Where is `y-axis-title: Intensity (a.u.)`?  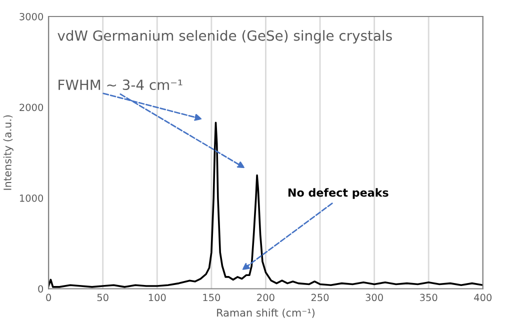 y-axis-title: Intensity (a.u.) is located at coordinates (8, 152).